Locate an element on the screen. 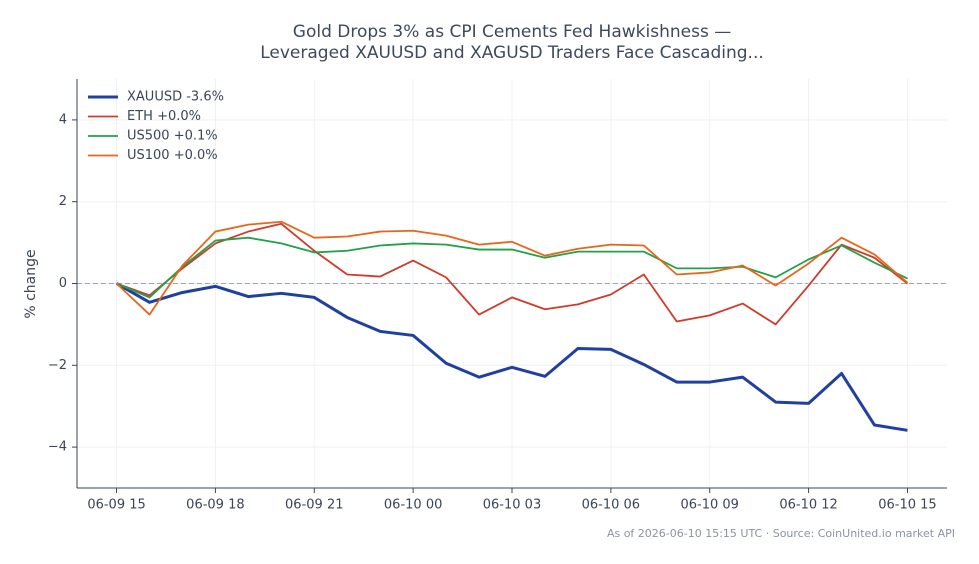  y-tick-label: 4 is located at coordinates (63, 119).